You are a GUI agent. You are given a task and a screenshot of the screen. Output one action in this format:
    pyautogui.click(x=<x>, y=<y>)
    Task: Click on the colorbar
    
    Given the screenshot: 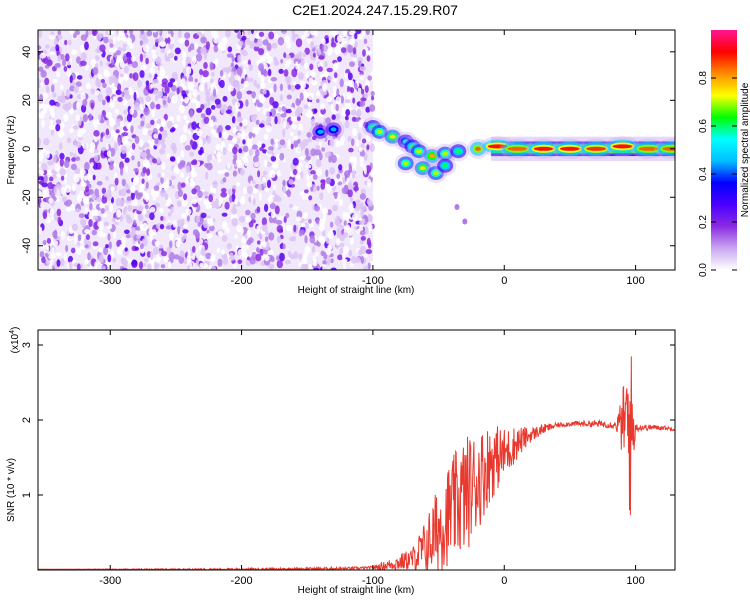 What is the action you would take?
    pyautogui.click(x=724, y=150)
    